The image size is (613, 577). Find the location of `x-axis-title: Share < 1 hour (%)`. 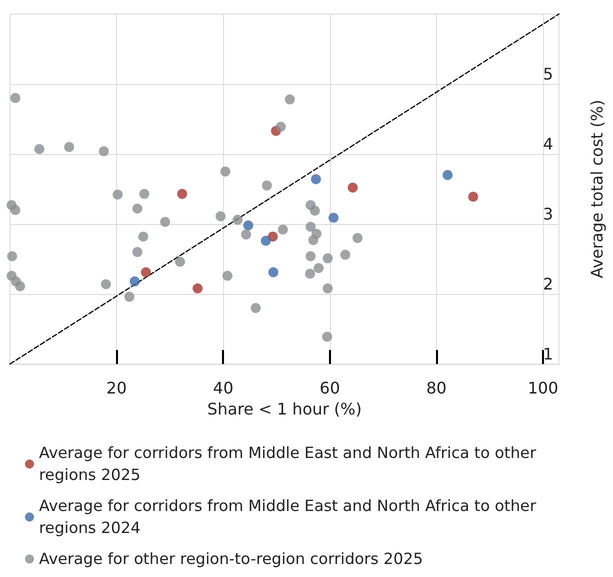

x-axis-title: Share < 1 hour (%) is located at coordinates (284, 408).